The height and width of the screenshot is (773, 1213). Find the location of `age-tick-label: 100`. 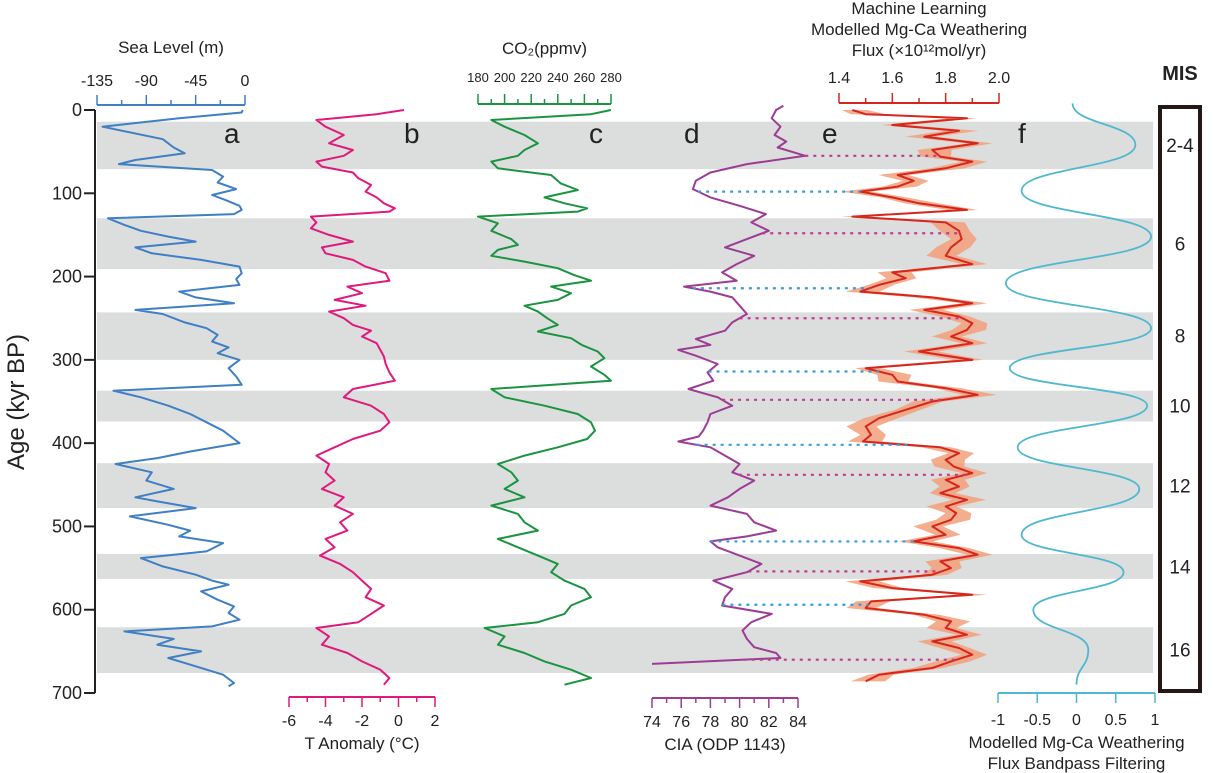

age-tick-label: 100 is located at coordinates (67, 193).